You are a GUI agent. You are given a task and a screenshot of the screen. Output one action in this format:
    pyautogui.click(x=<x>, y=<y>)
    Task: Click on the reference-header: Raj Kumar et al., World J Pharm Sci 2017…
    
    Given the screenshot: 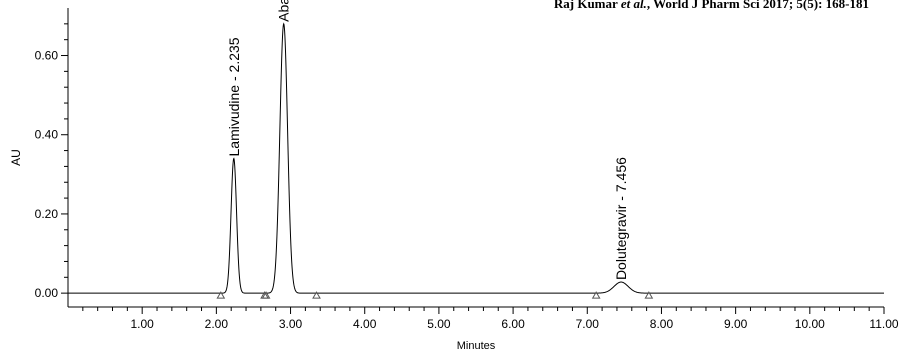 What is the action you would take?
    pyautogui.click(x=711, y=6)
    